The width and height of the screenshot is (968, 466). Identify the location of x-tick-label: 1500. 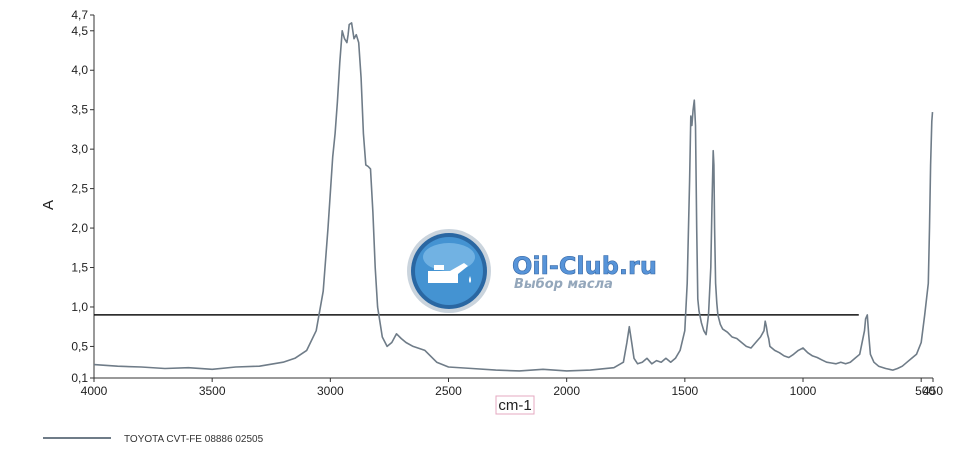
(684, 391).